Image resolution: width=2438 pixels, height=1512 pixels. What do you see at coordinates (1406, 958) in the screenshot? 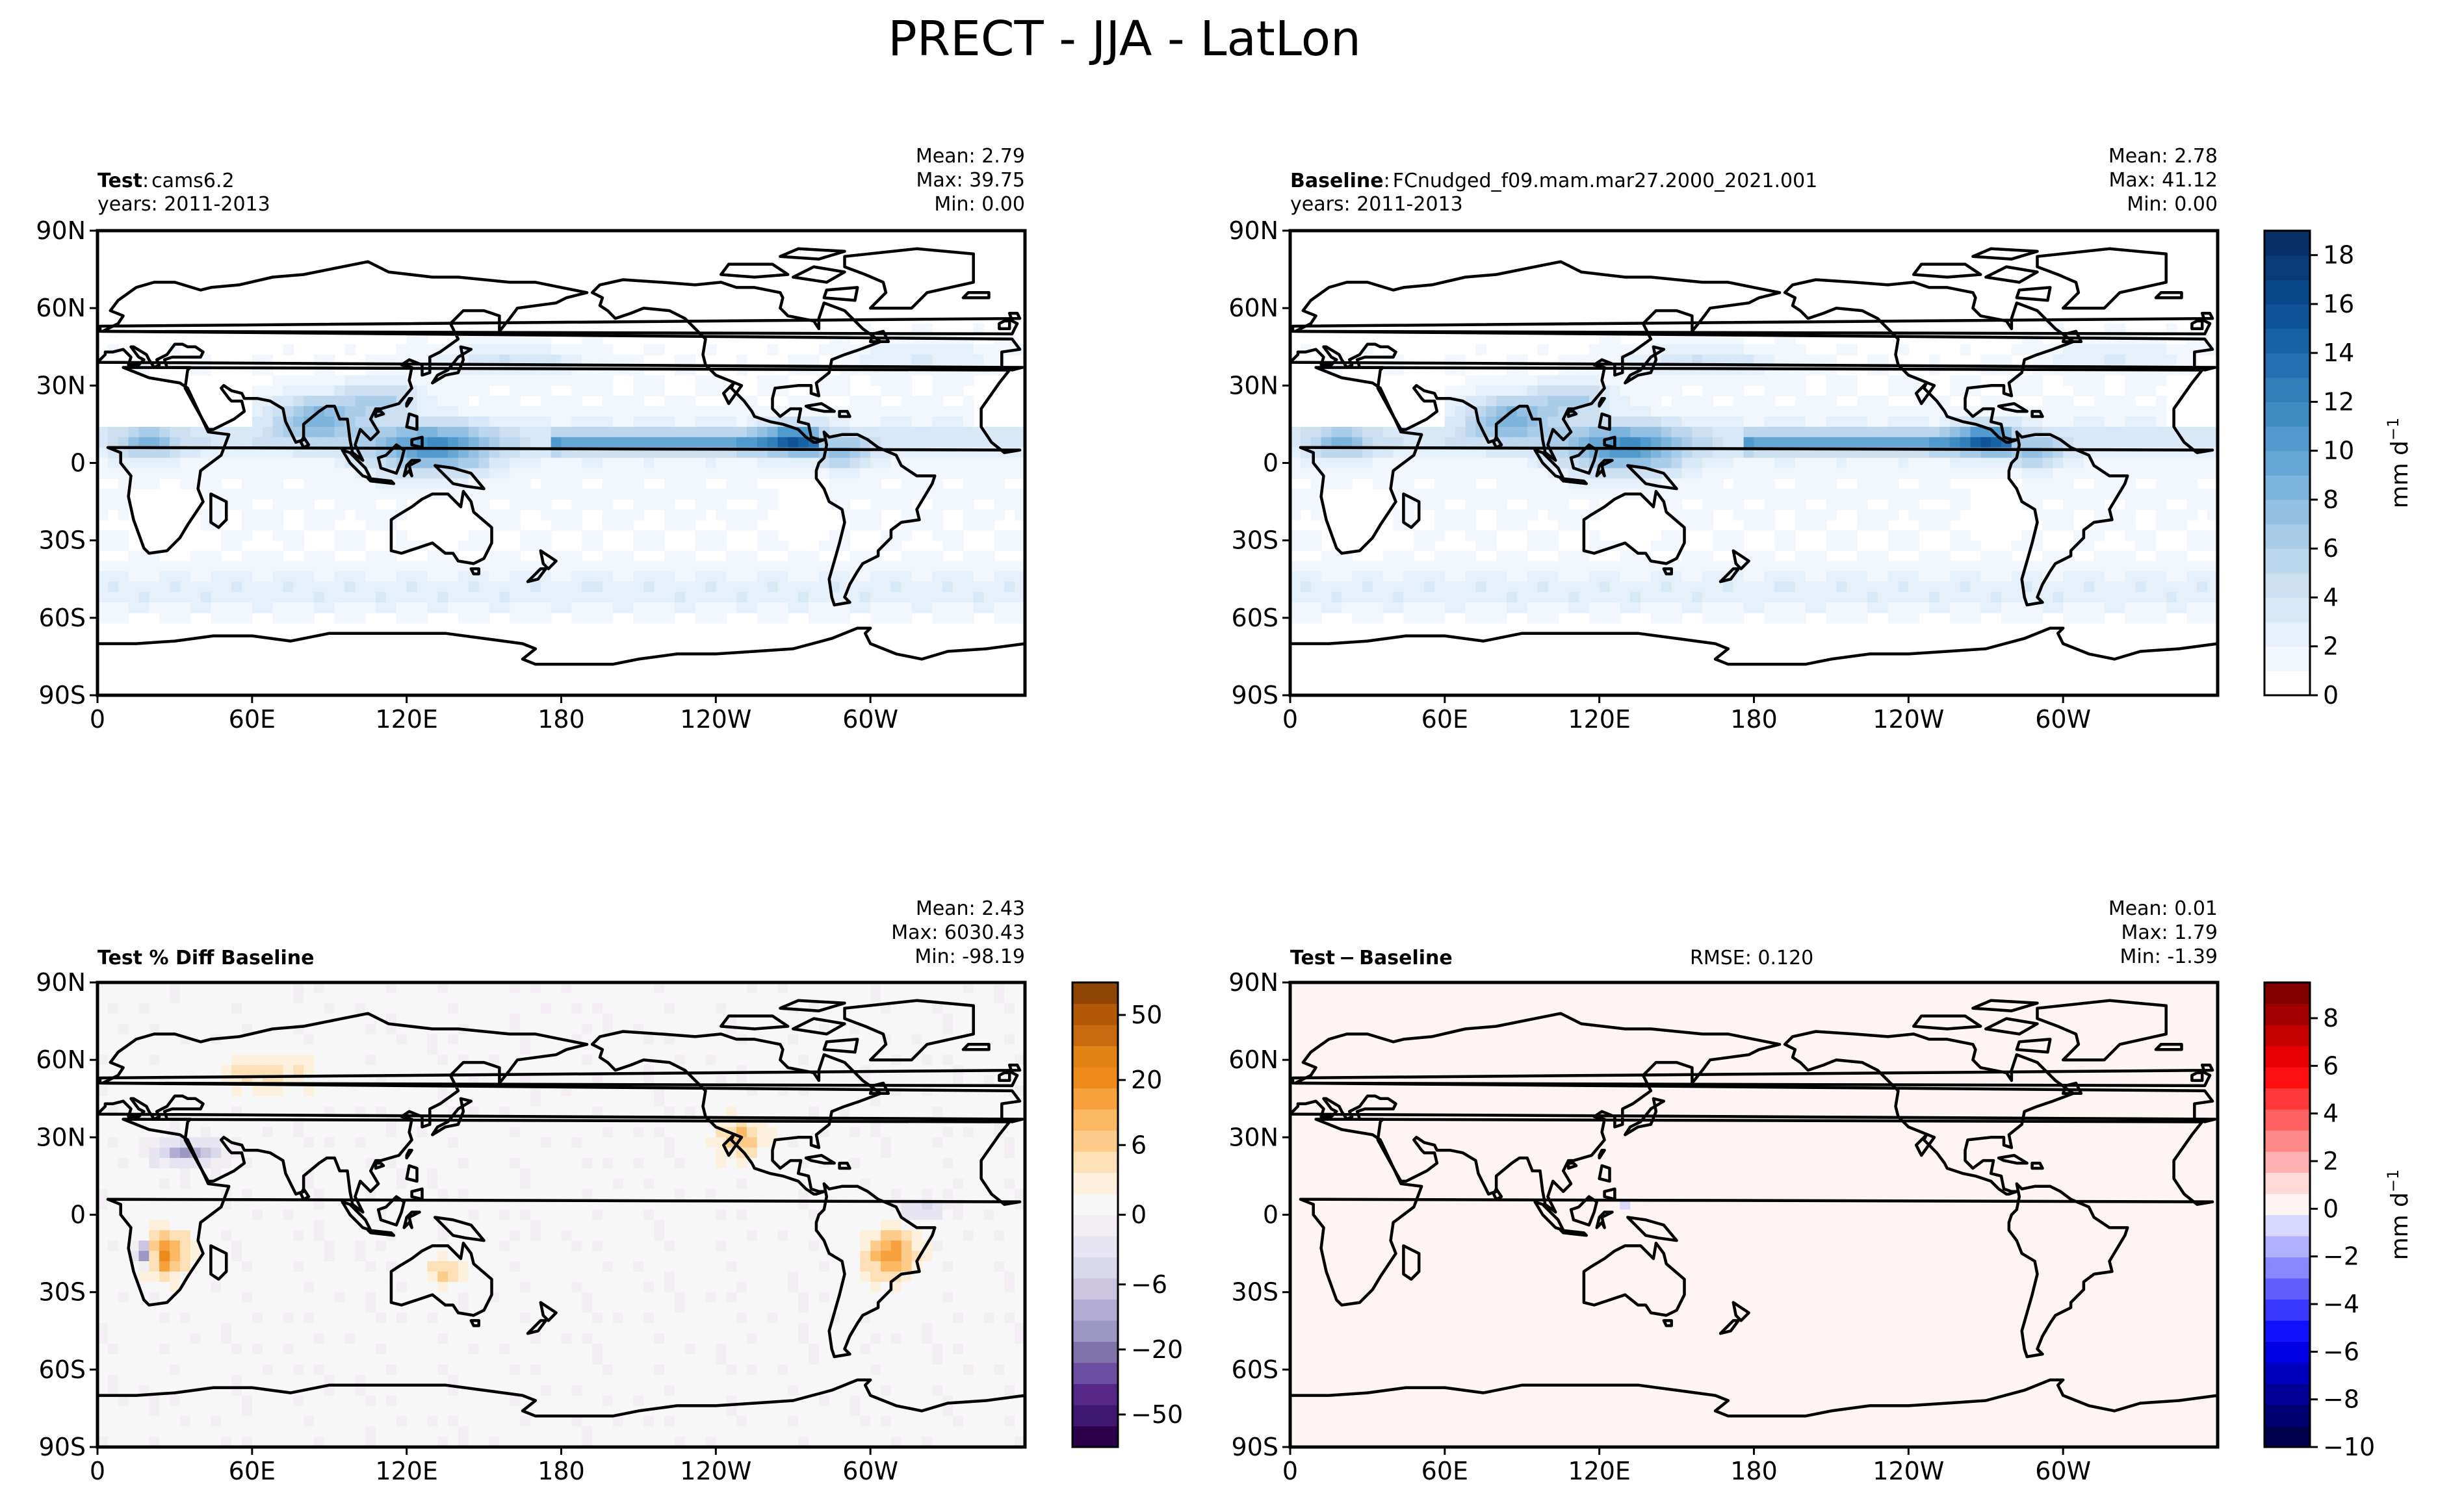
I see `panel-diff-name: Baseline` at bounding box center [1406, 958].